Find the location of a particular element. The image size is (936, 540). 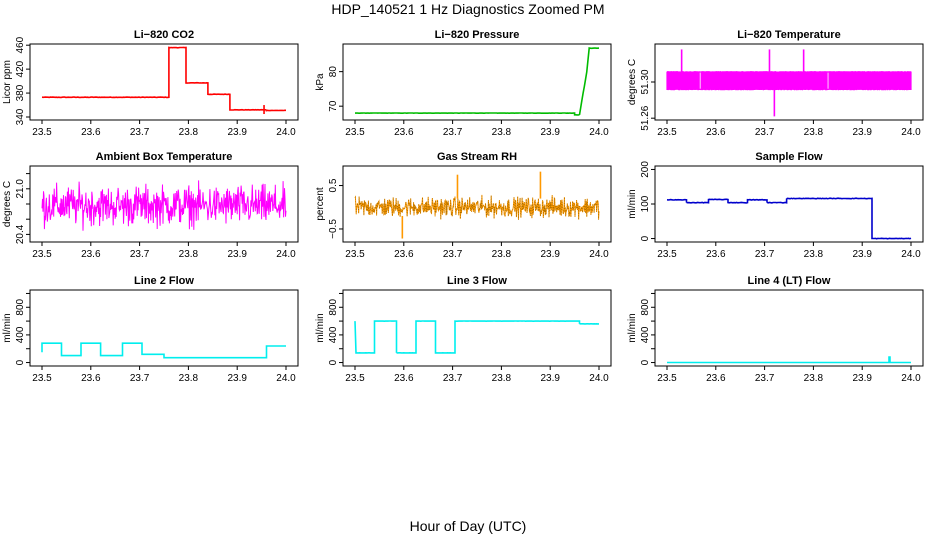

y-axis-label: degrees C is located at coordinates (632, 82).